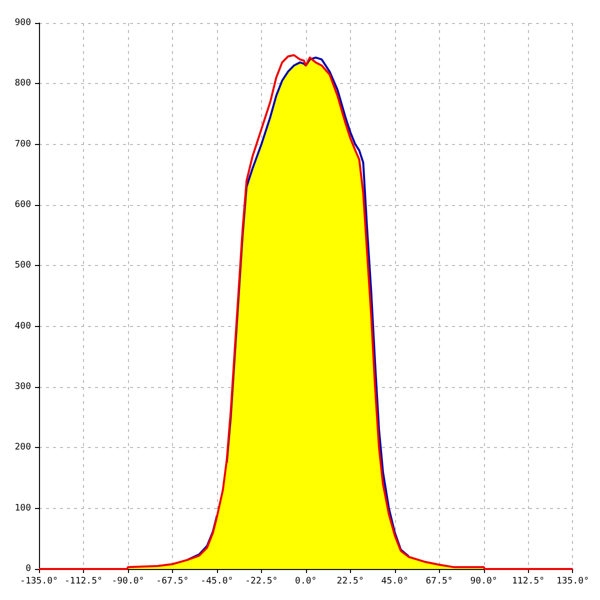  Describe the element at coordinates (394, 581) in the screenshot. I see `x-tick-label: 45.0°` at that location.